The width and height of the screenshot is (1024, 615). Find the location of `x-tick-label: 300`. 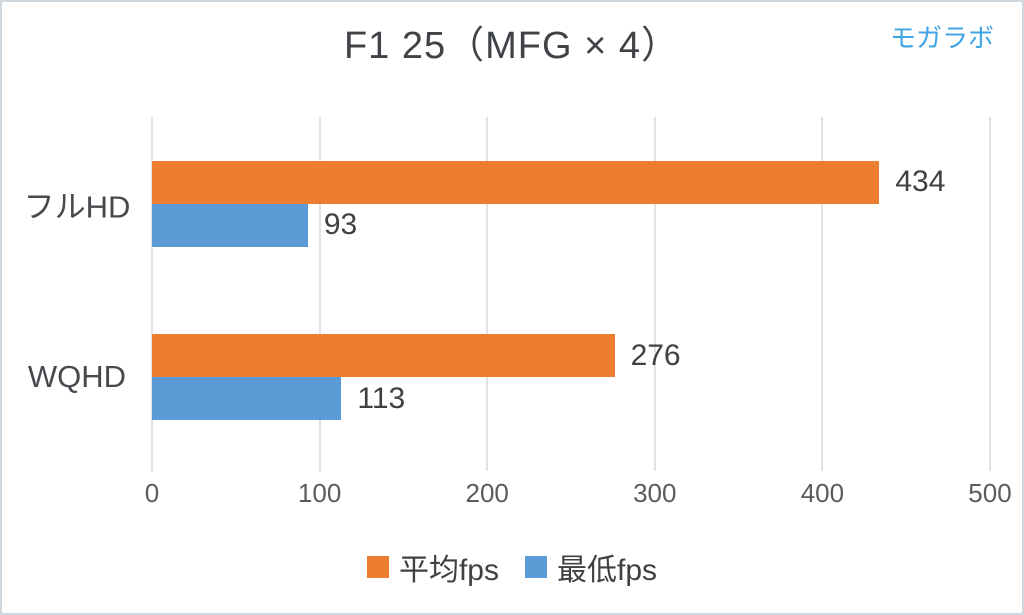

x-tick-label: 300 is located at coordinates (655, 493).